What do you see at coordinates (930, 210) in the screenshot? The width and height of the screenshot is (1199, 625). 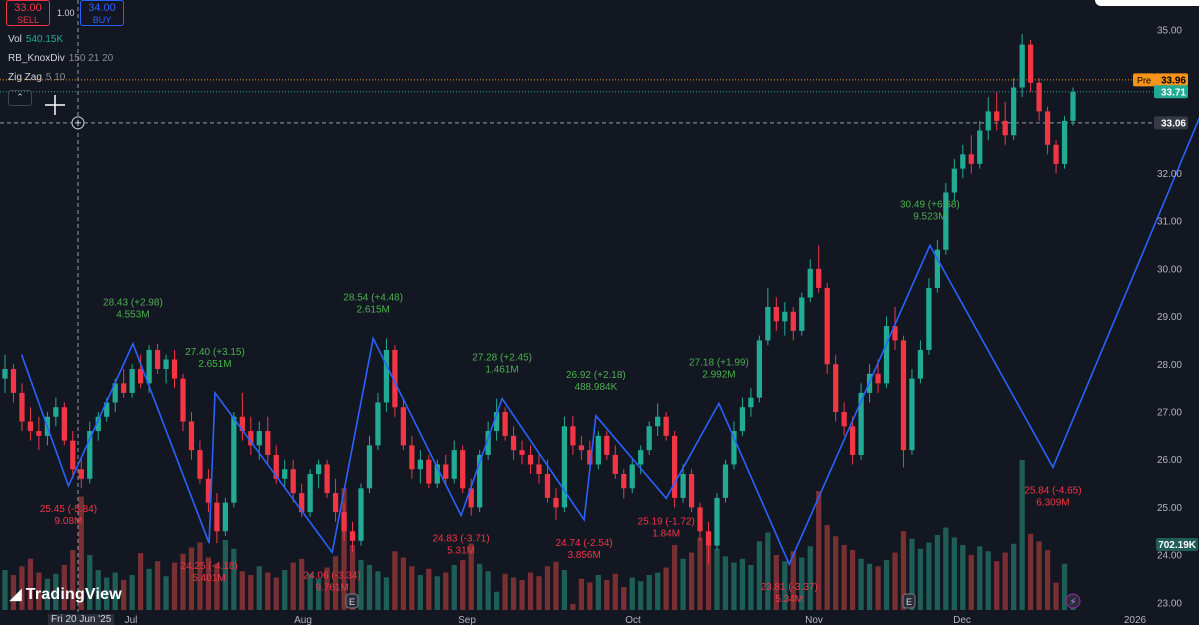 I see `swing-label: 30.49 (+6.68)9.523M` at bounding box center [930, 210].